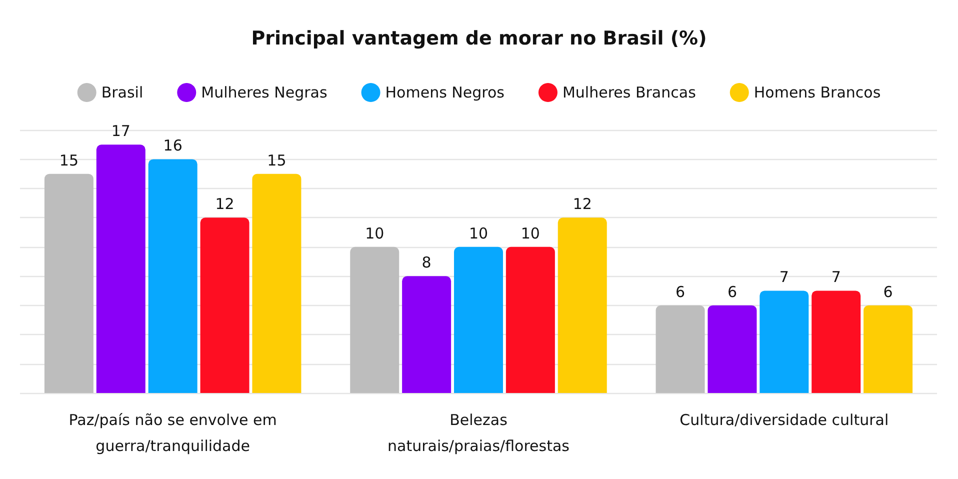  I want to click on x-tick-label: Cultura/diversidade cultural, so click(784, 420).